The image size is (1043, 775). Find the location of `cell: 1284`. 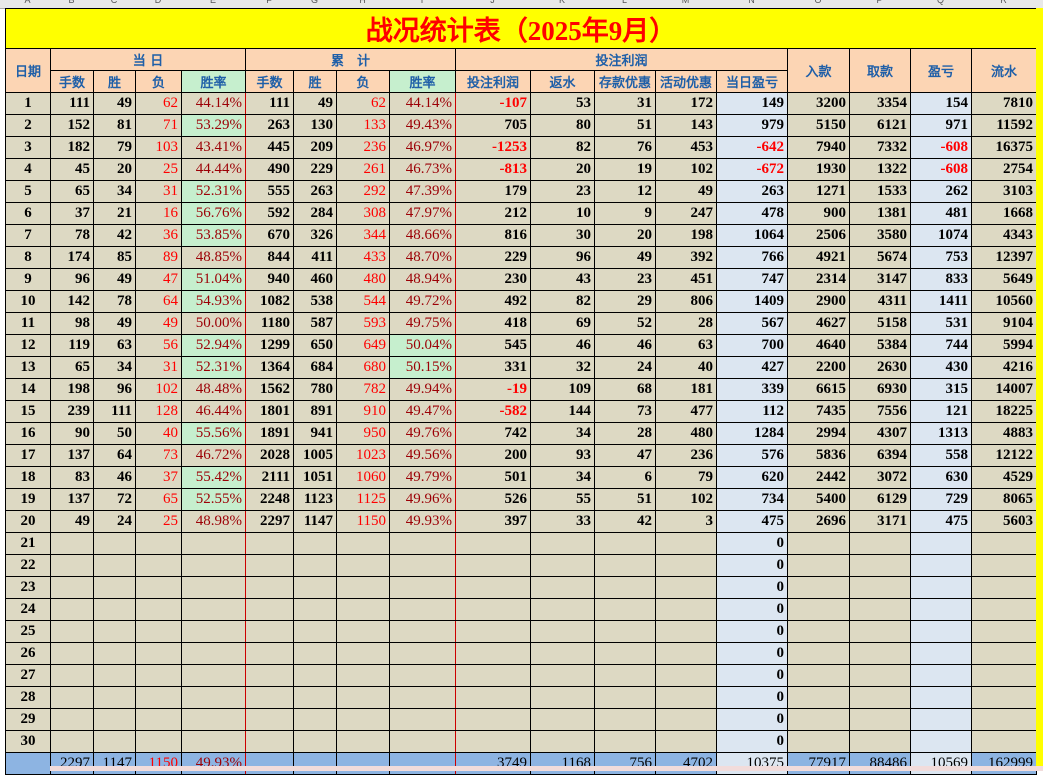

cell: 1284 is located at coordinates (752, 433).